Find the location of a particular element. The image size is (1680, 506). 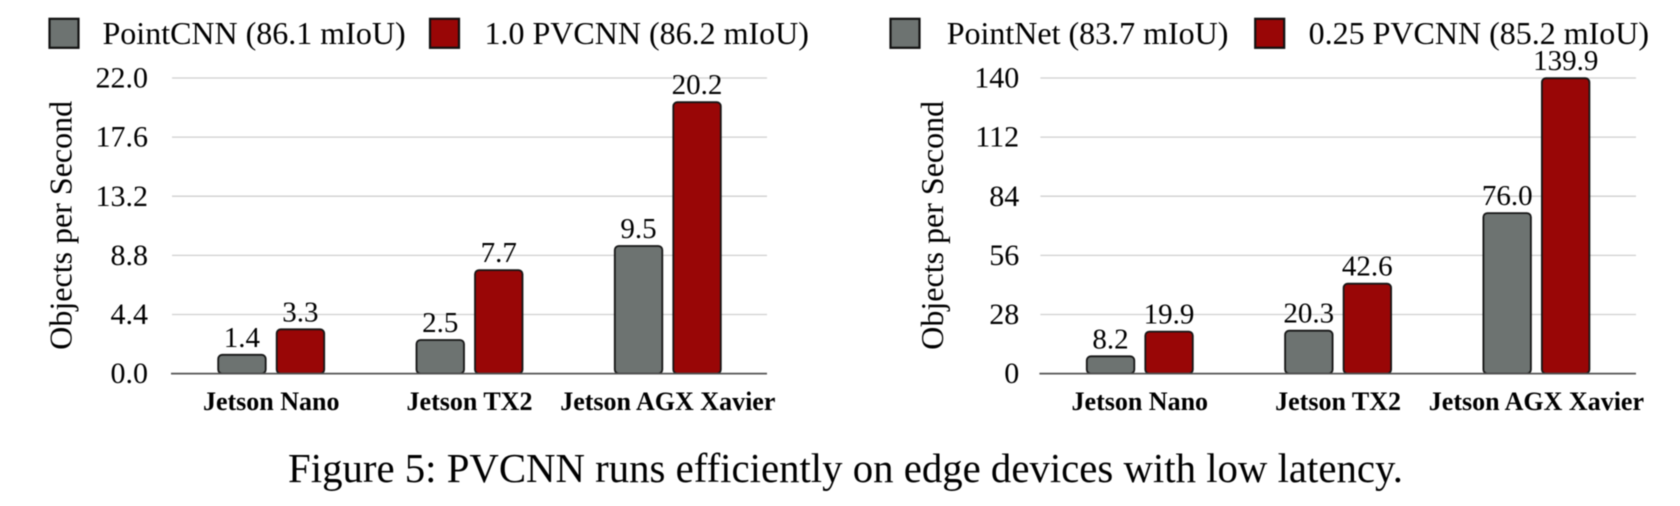

svg-text: 1.0 PVCNN (86.2 mIoU) is located at coordinates (647, 33).